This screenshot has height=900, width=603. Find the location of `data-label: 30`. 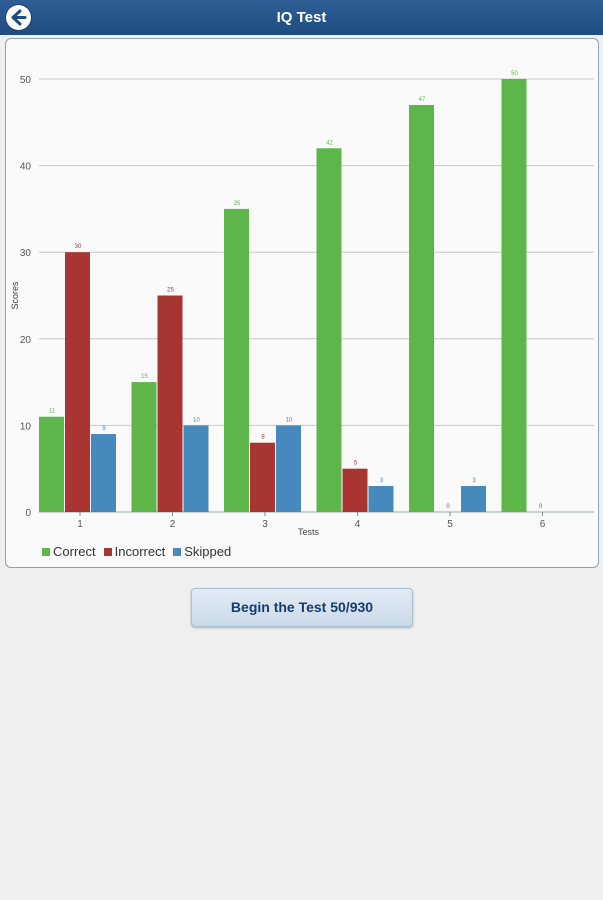

data-label: 30 is located at coordinates (78, 247).